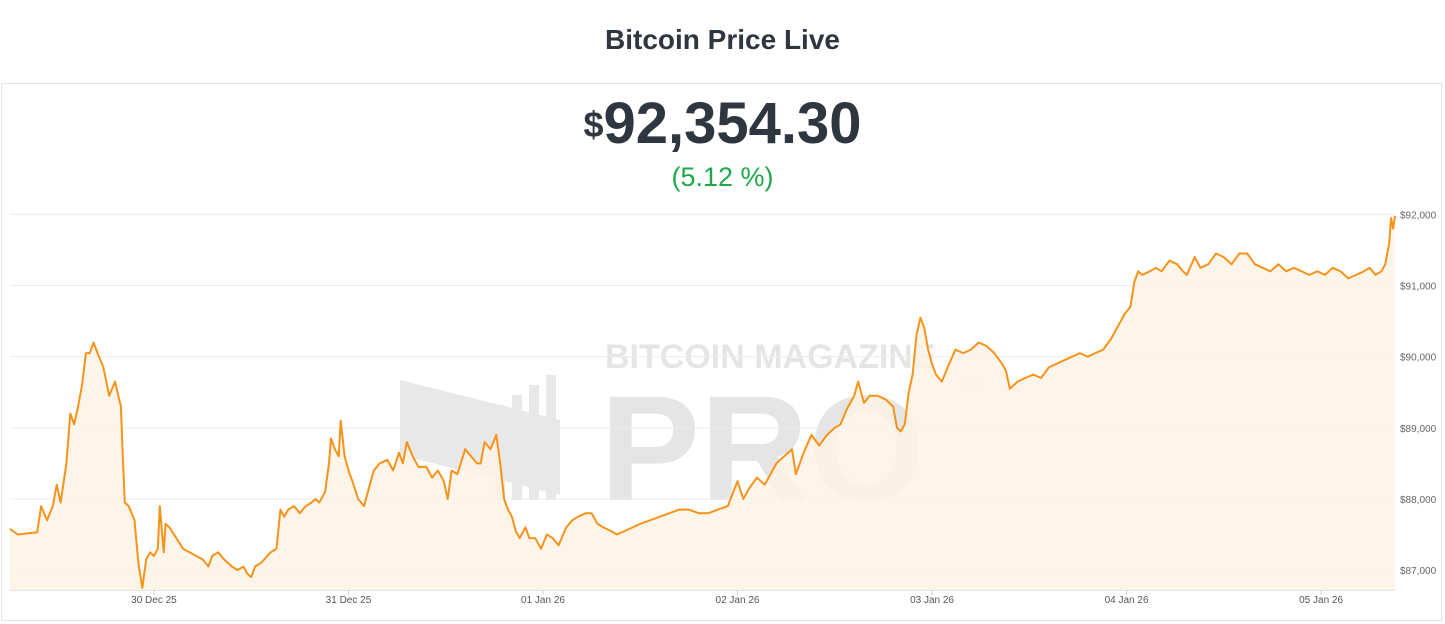 The height and width of the screenshot is (624, 1445). Describe the element at coordinates (1418, 358) in the screenshot. I see `y-tick-label: $90,000` at that location.